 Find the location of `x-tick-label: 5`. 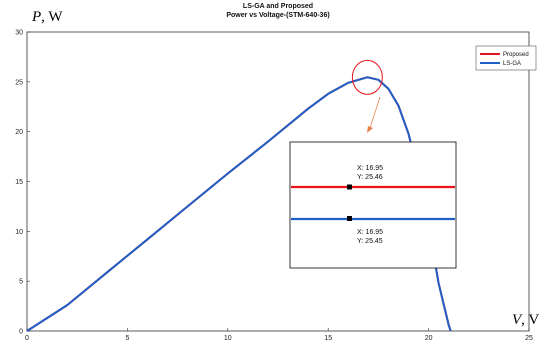

x-tick-label: 5 is located at coordinates (127, 338).